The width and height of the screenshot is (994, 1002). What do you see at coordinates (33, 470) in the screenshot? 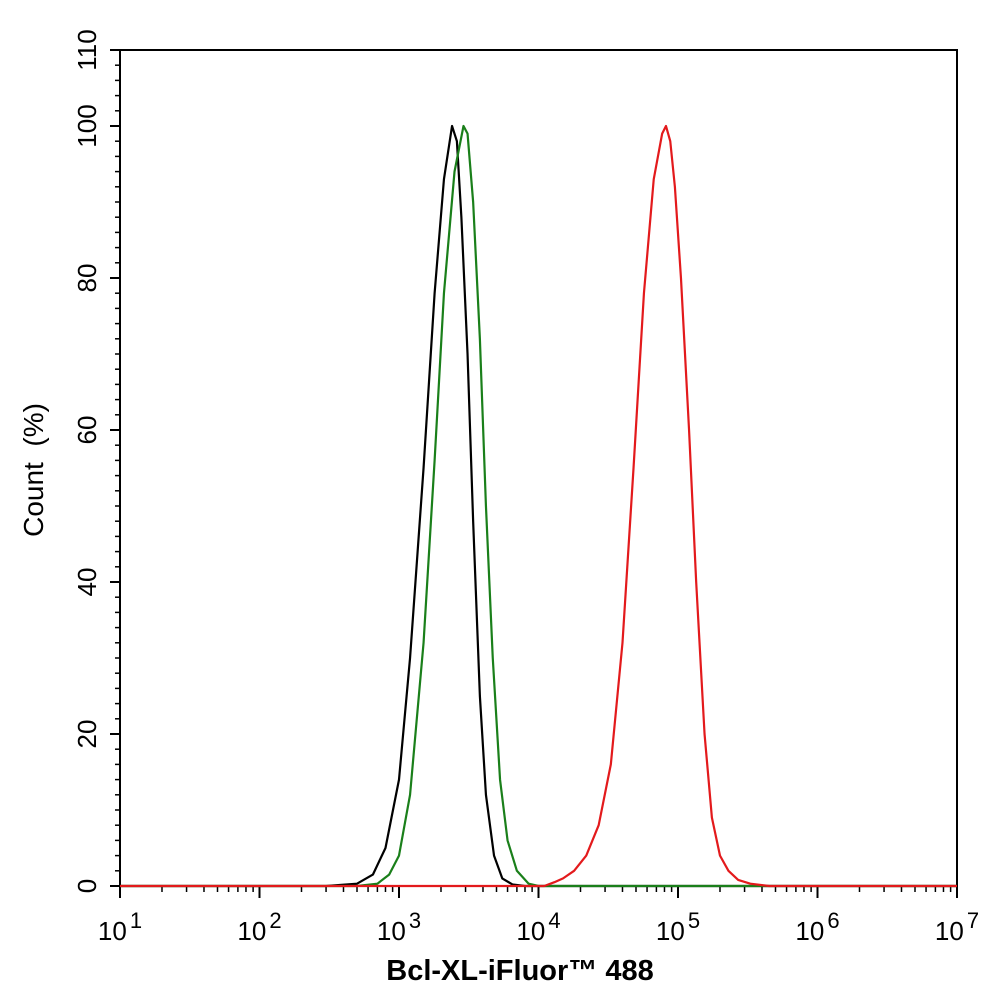
I see `y-axis-title: Count (%)` at bounding box center [33, 470].